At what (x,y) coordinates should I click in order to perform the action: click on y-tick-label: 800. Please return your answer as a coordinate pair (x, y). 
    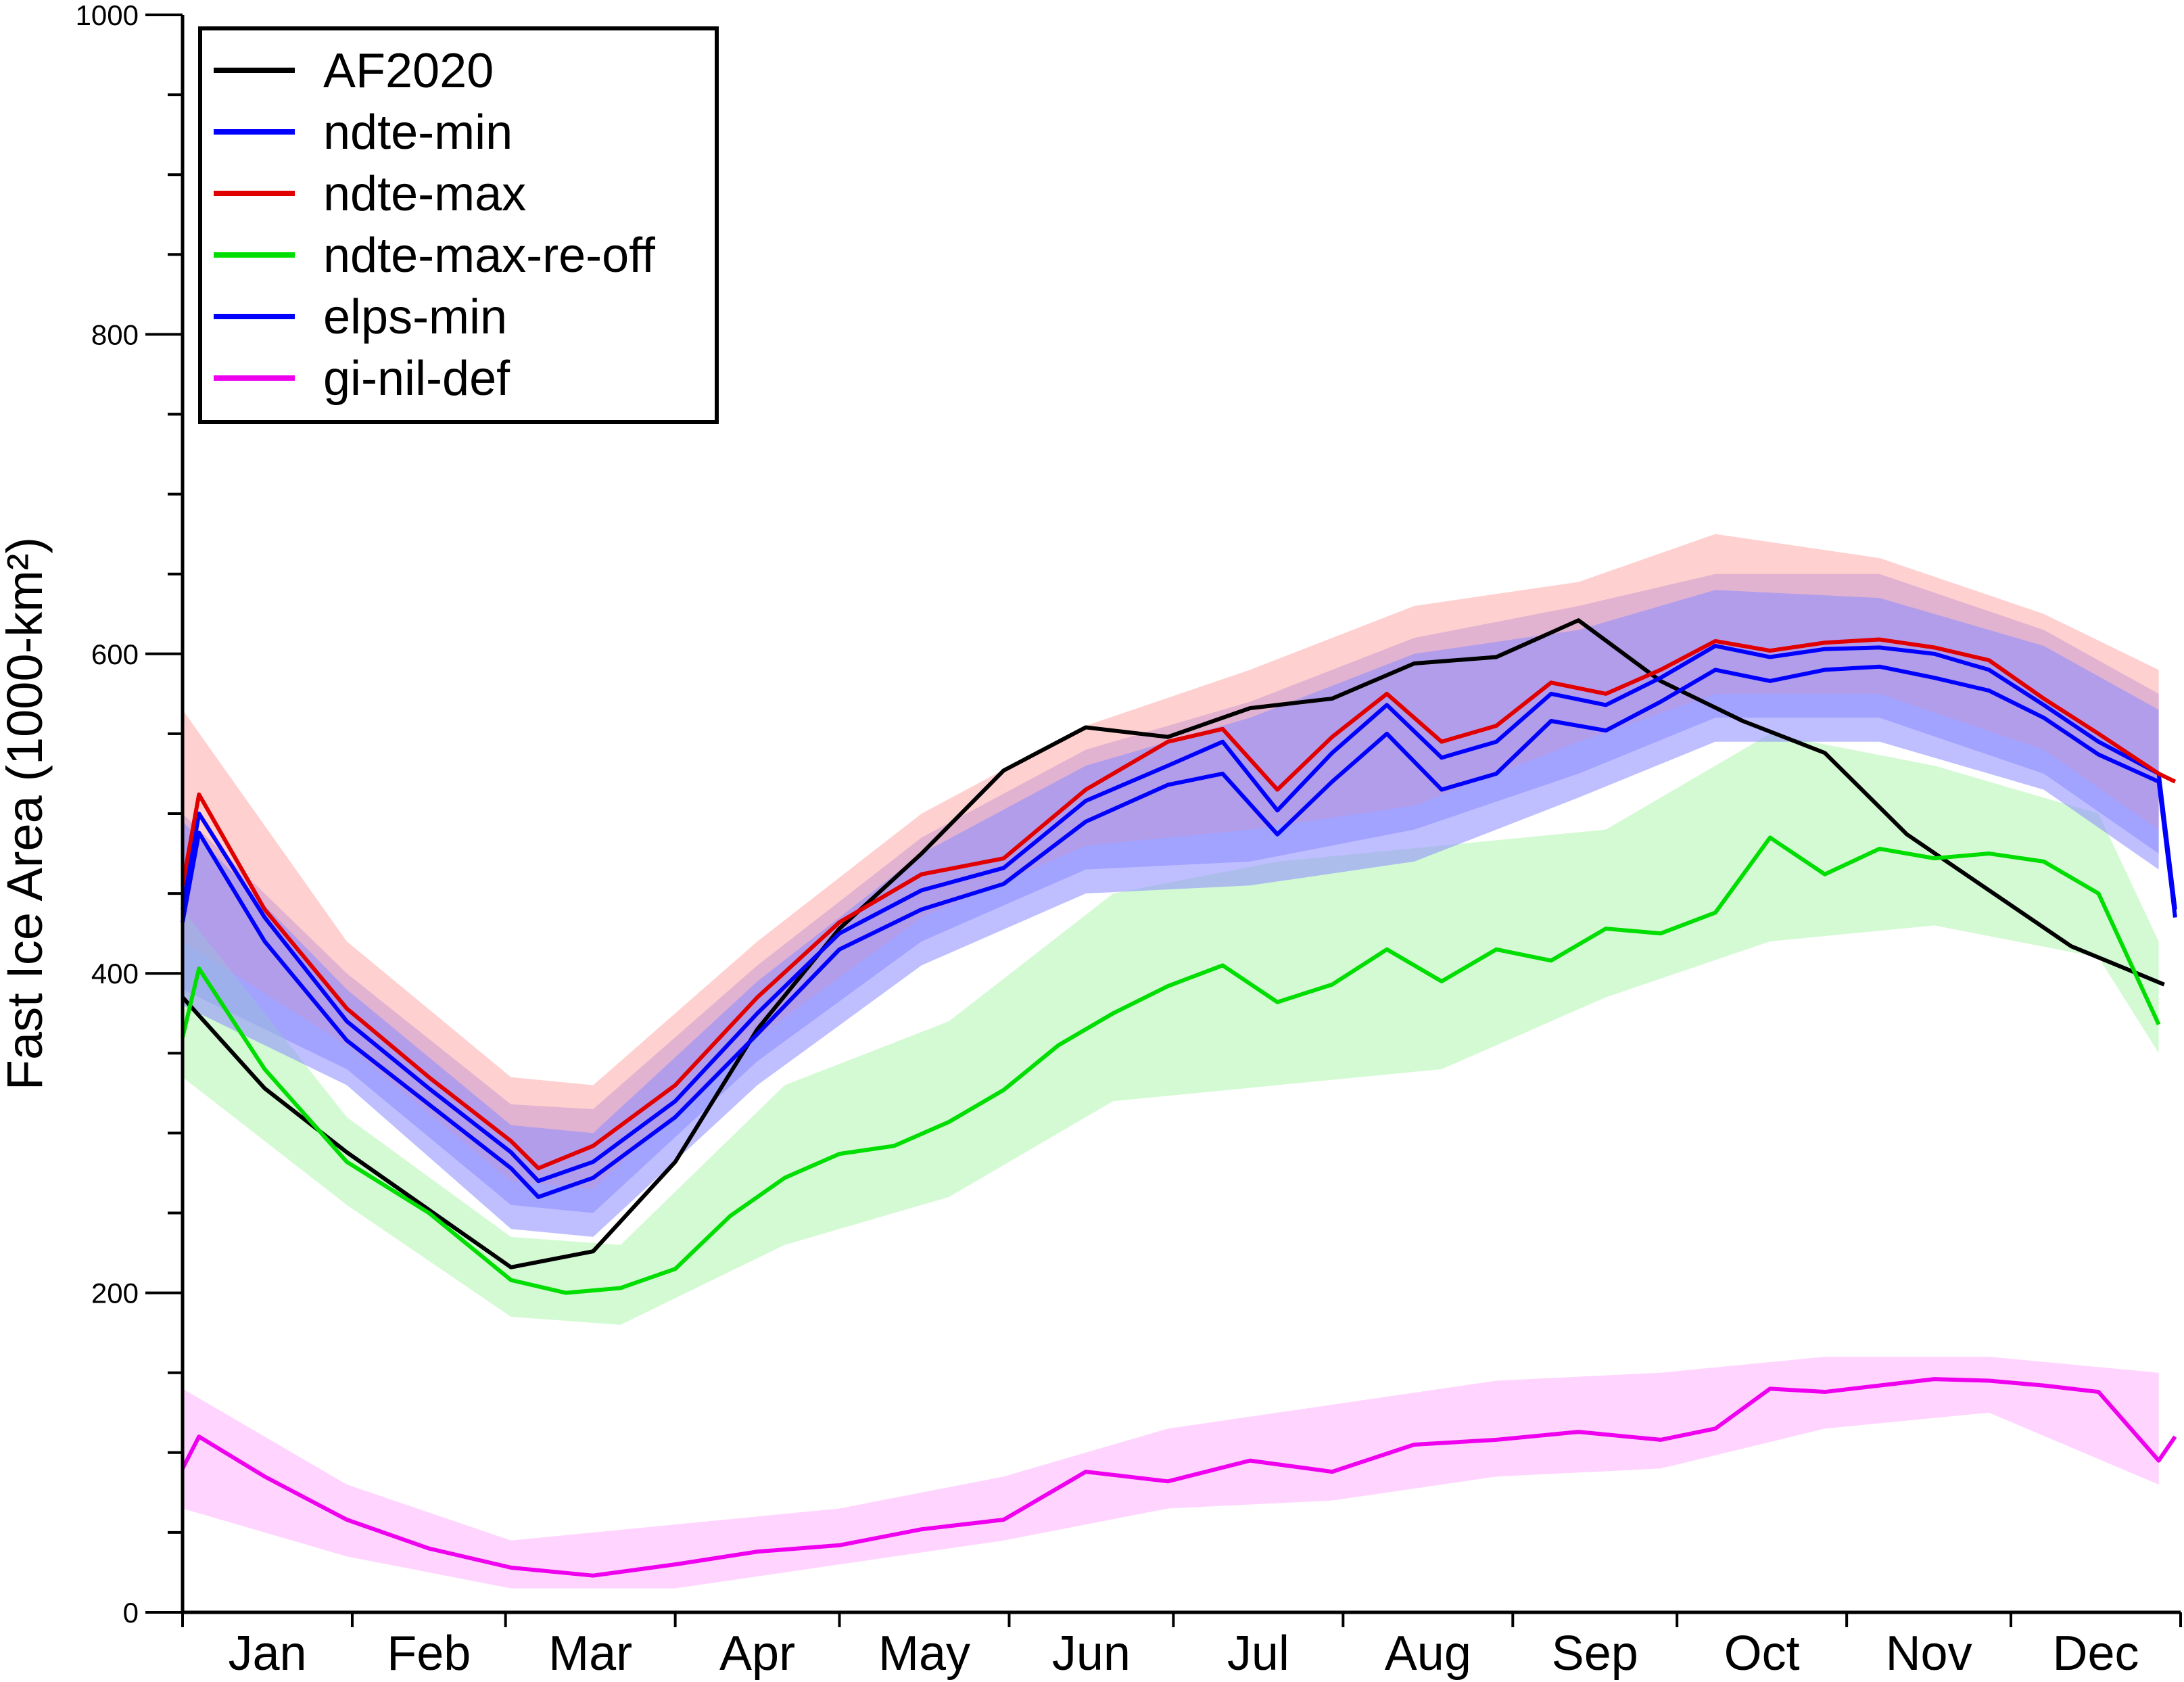
    Looking at the image, I should click on (115, 334).